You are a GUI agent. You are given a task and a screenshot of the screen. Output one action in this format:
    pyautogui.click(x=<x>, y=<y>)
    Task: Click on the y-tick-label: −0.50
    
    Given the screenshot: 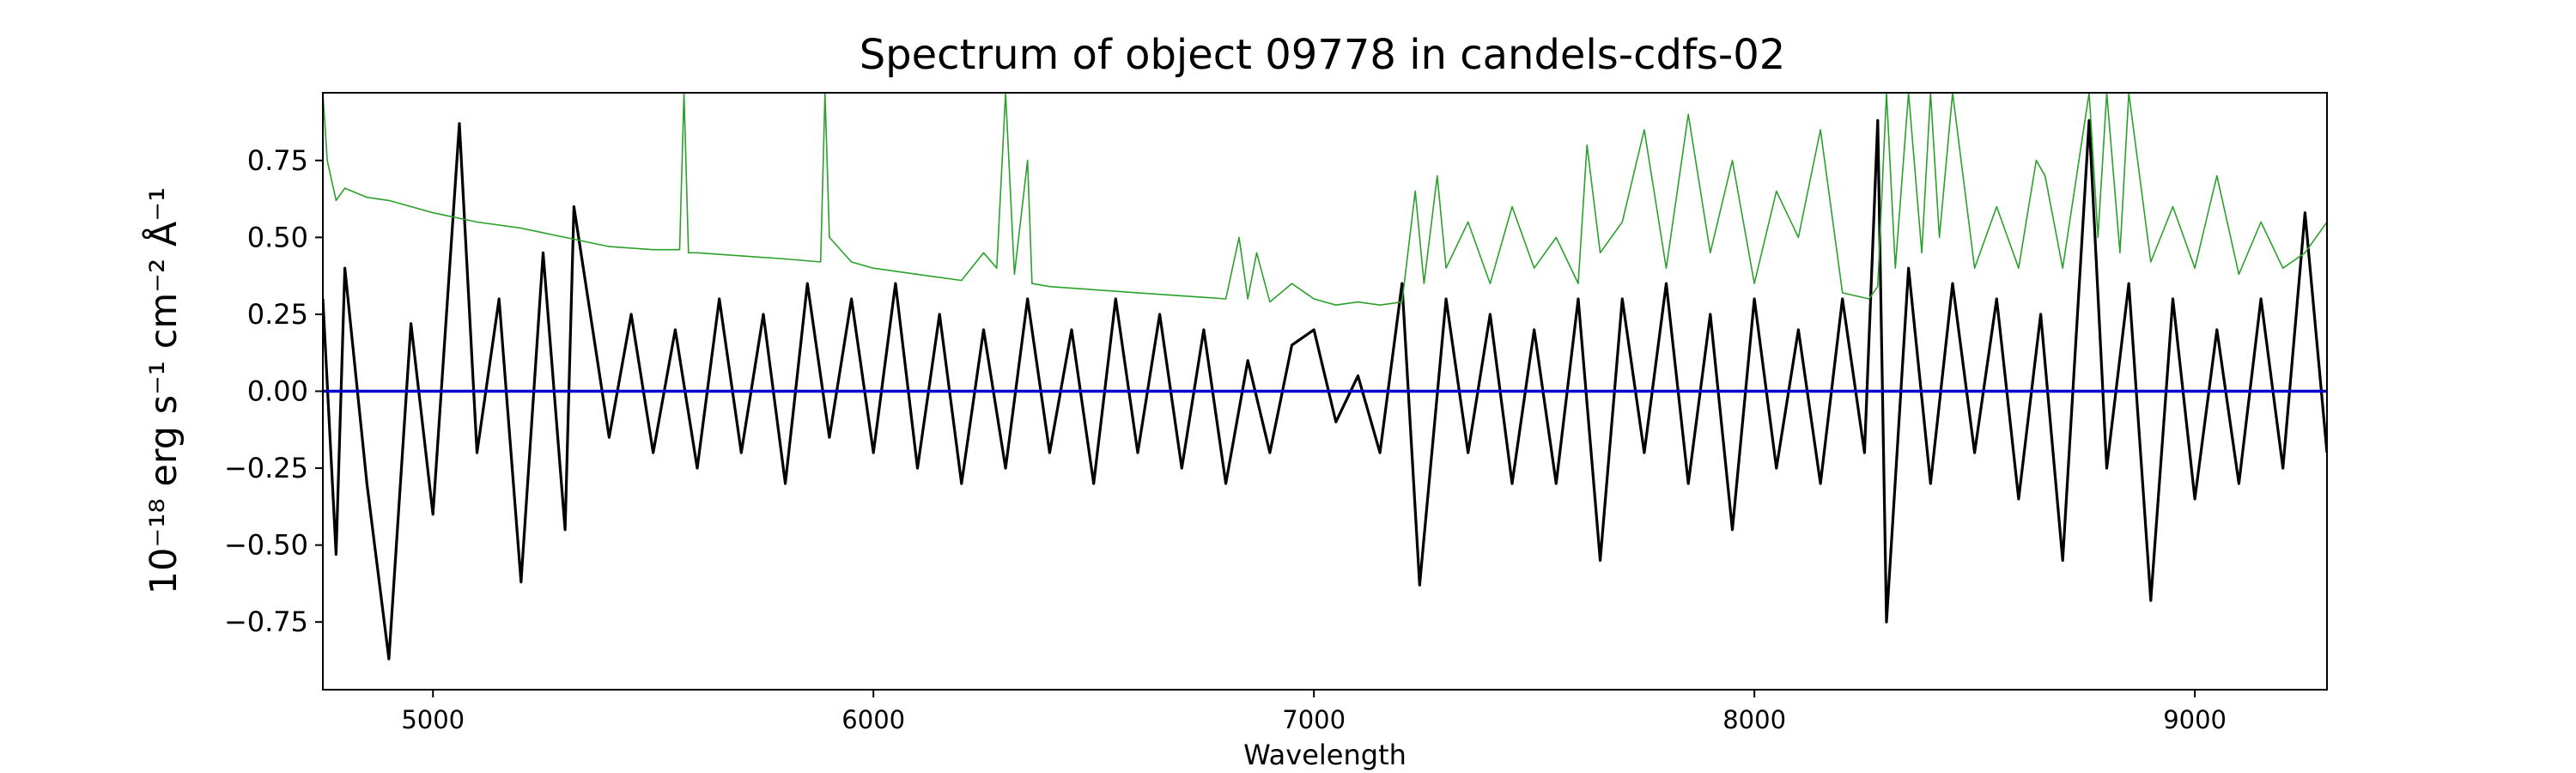 What is the action you would take?
    pyautogui.click(x=266, y=545)
    